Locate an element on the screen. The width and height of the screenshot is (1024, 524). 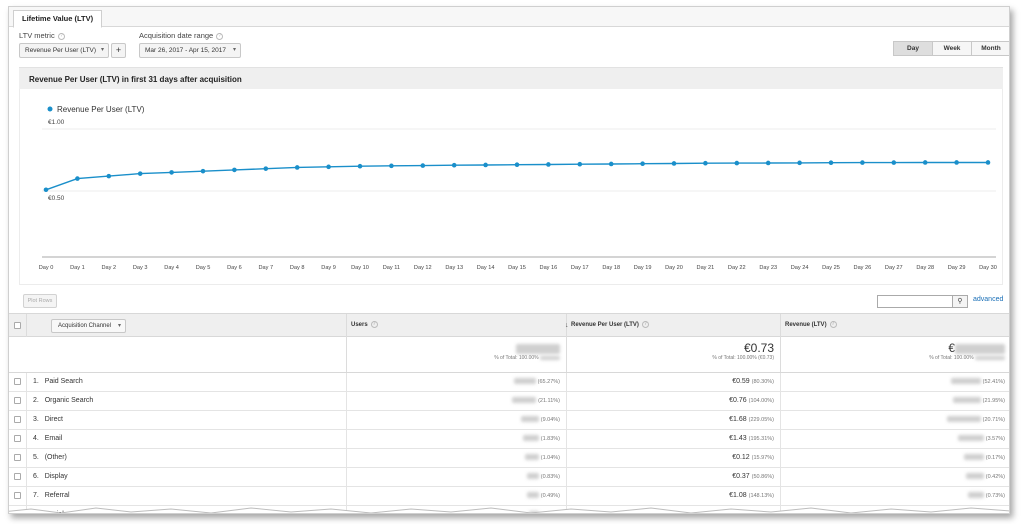
plot-rows-button: Plot Rows is located at coordinates (40, 301).